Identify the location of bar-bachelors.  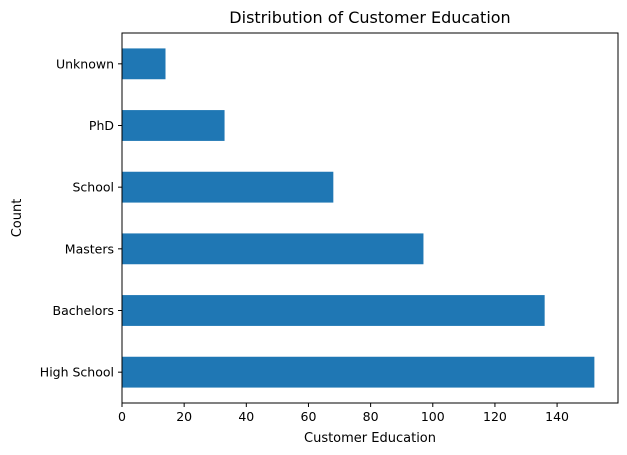
(333, 310).